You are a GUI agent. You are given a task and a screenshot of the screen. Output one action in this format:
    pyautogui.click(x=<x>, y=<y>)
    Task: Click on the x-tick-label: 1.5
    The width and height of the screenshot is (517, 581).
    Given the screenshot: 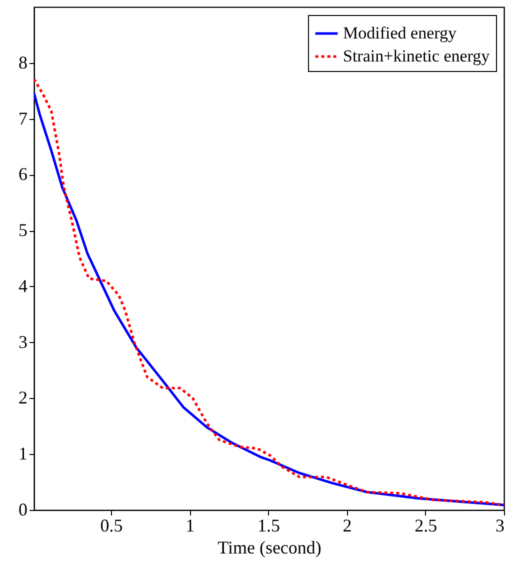 What is the action you would take?
    pyautogui.click(x=268, y=526)
    